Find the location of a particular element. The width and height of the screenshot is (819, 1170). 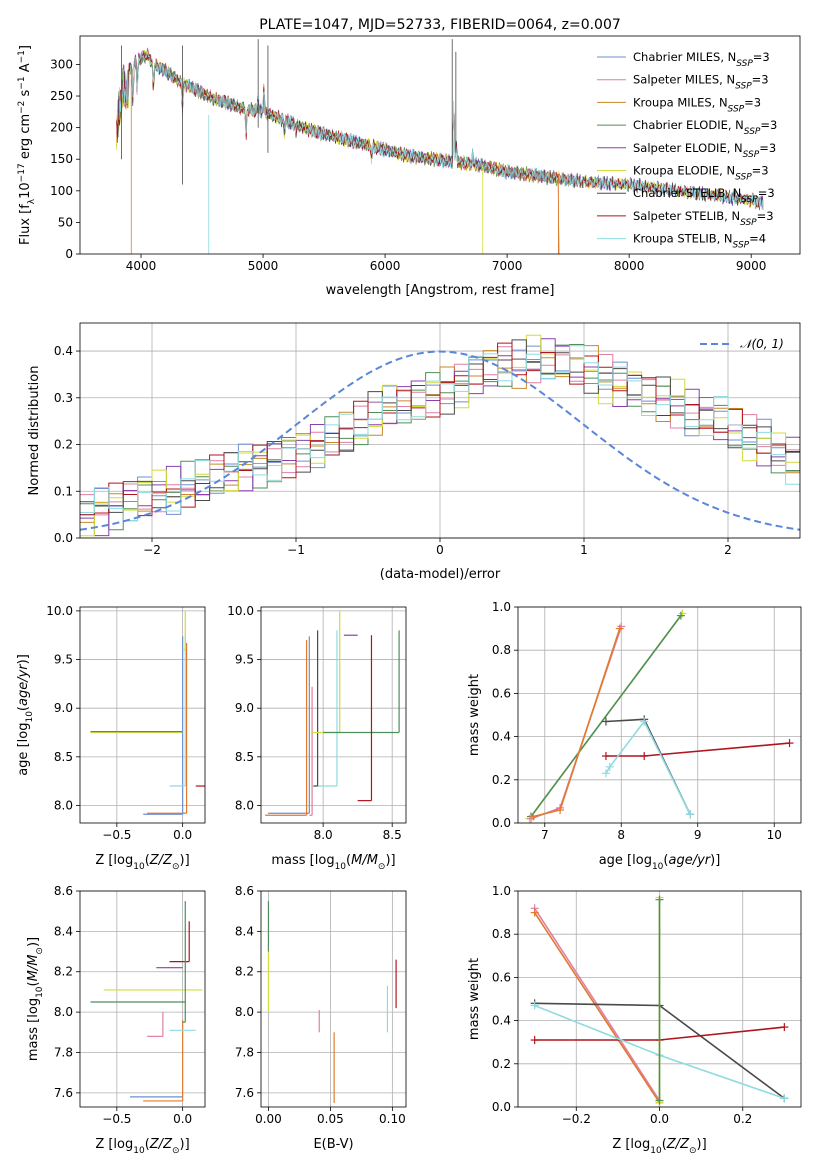

x-tick-label: 7 is located at coordinates (545, 835).